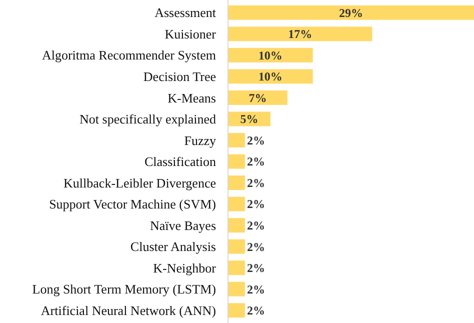  I want to click on y-tick-label: Not specifically explained, so click(148, 119).